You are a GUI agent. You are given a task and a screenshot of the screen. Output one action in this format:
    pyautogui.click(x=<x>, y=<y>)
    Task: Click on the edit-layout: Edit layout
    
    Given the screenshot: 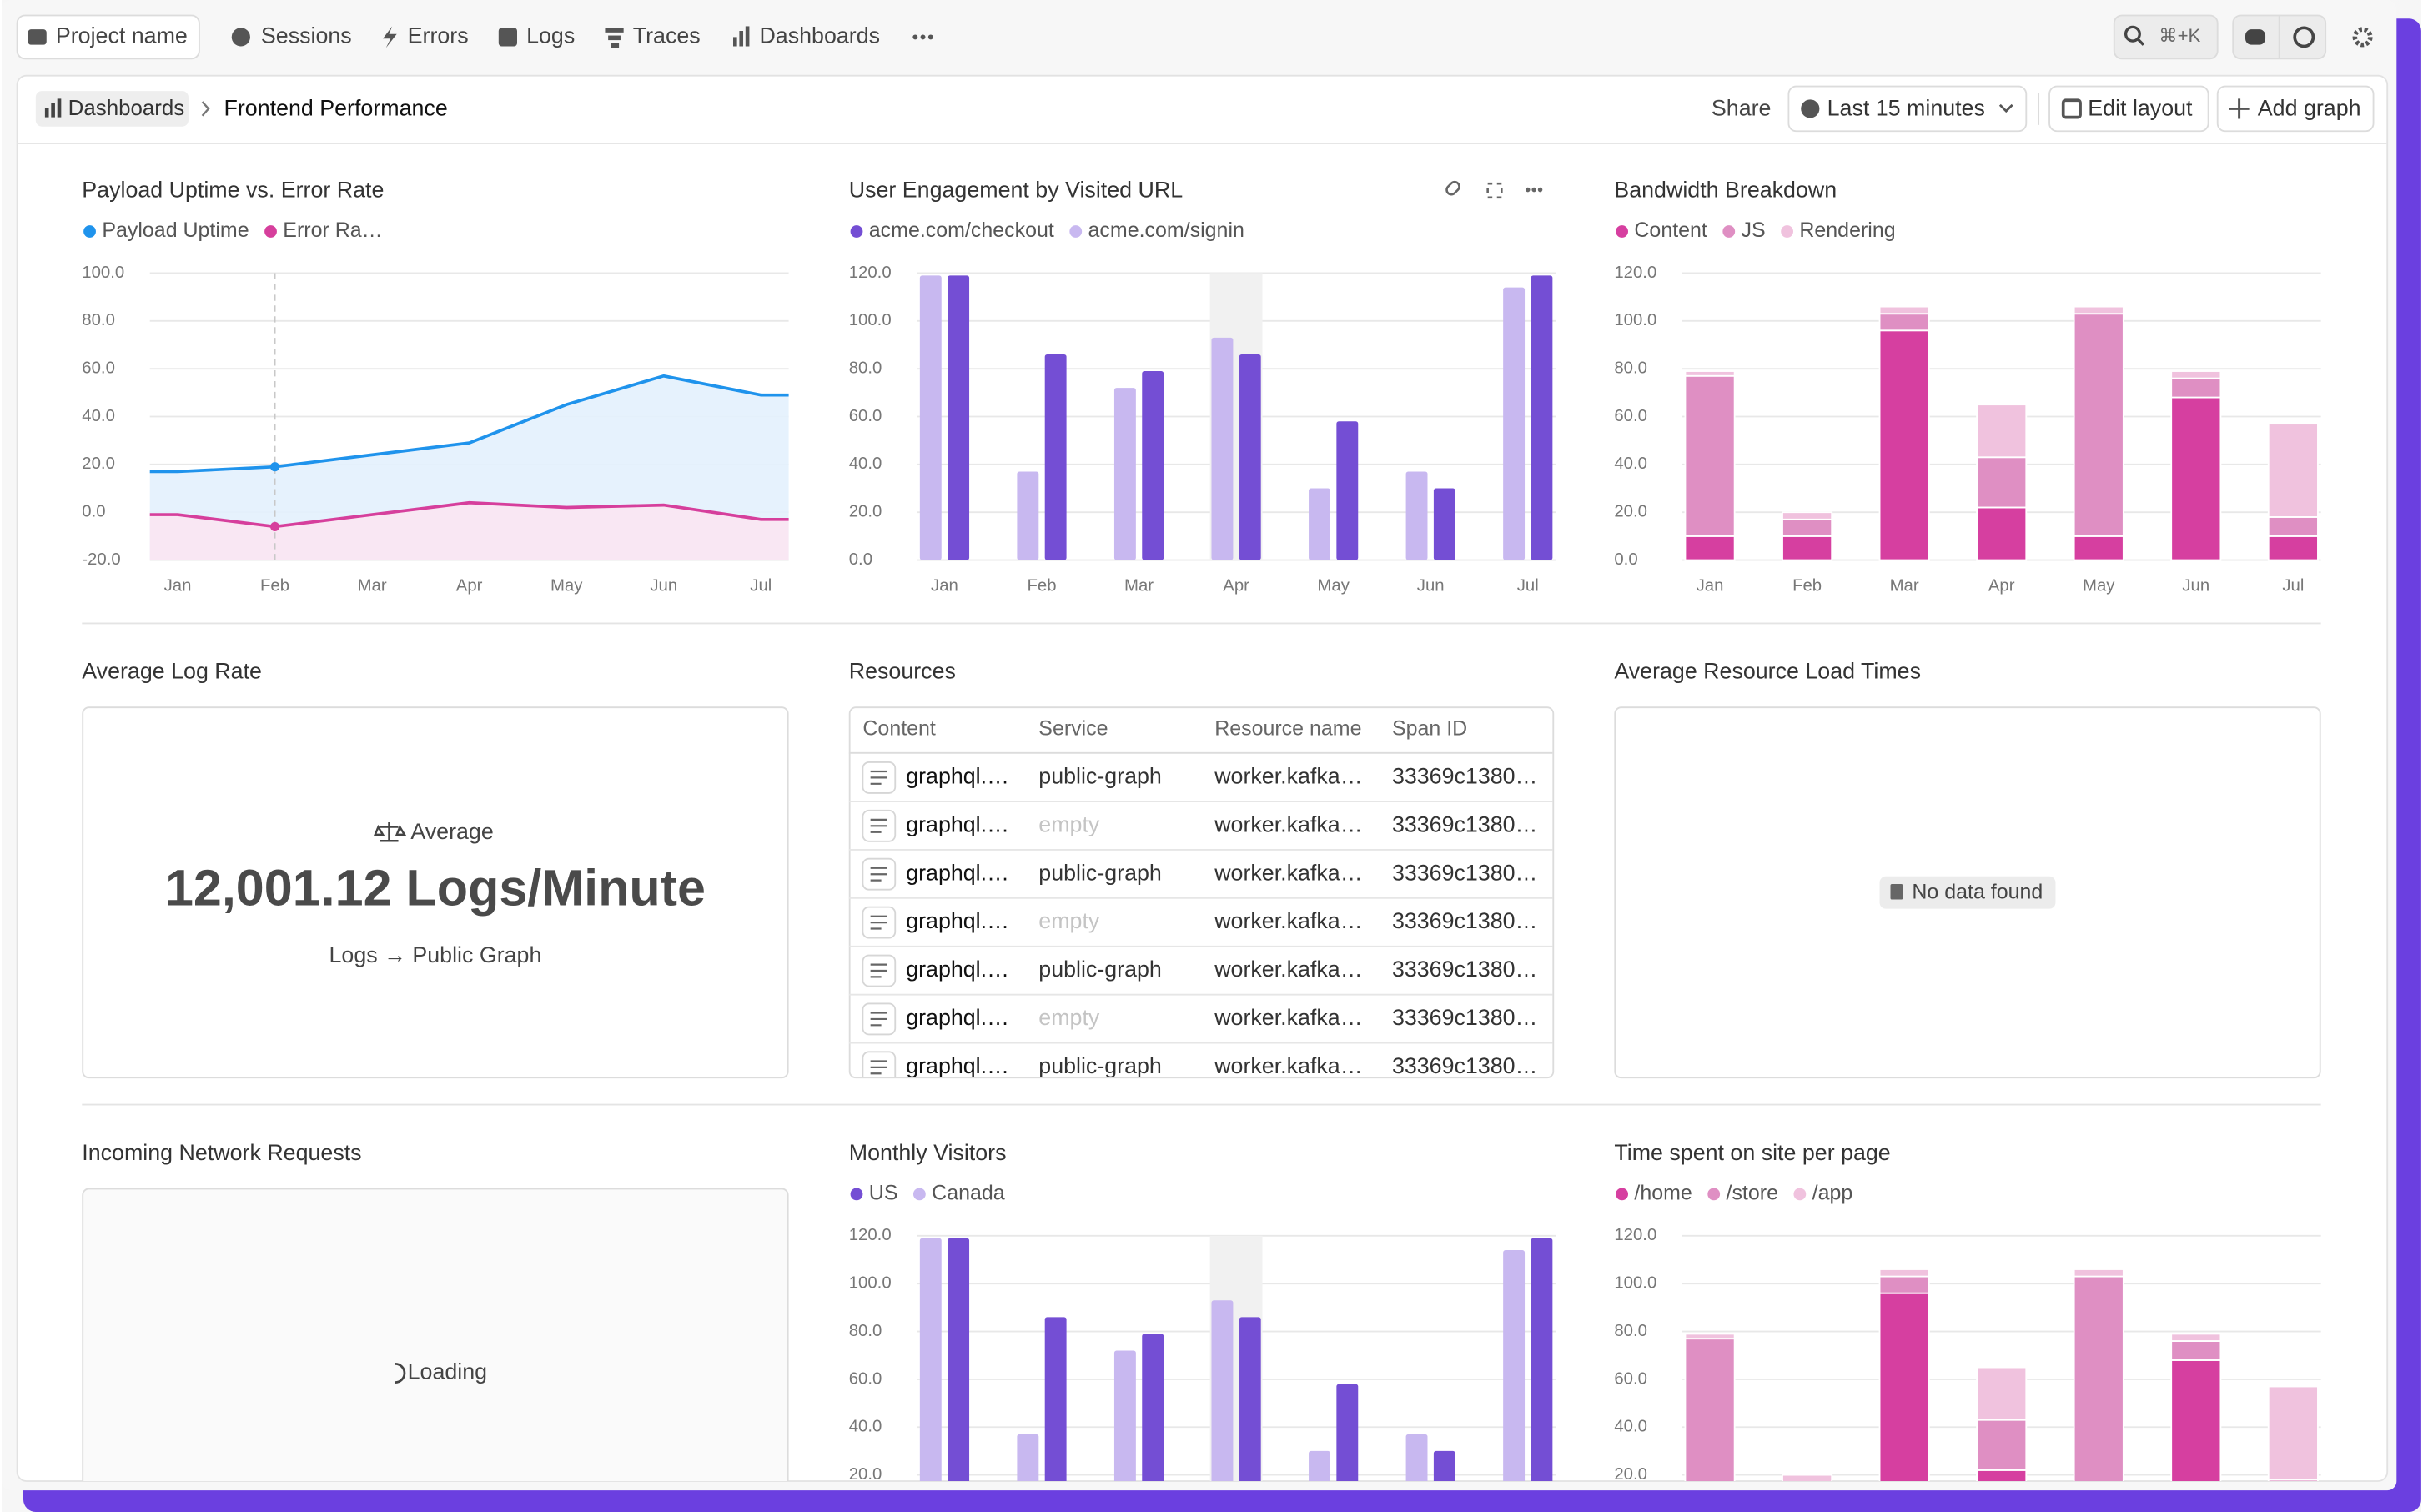 What is the action you would take?
    pyautogui.click(x=2140, y=107)
    